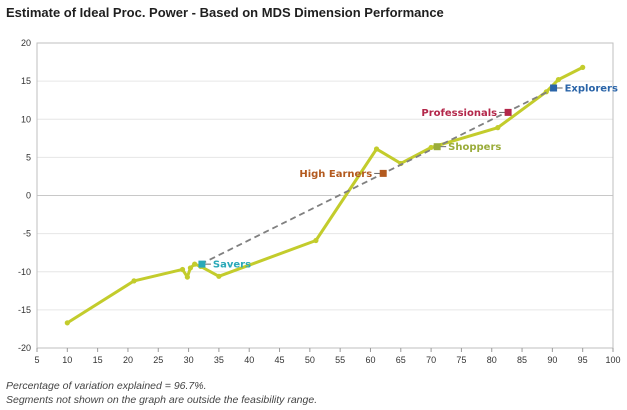 This screenshot has width=627, height=410. I want to click on x-tick-label: 55, so click(340, 360).